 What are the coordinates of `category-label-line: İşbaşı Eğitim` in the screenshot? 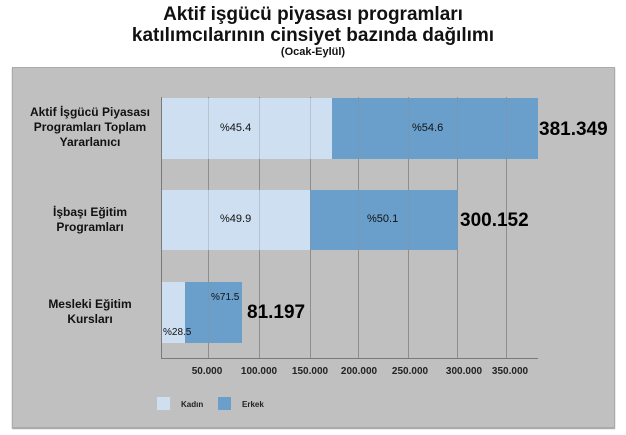 It's located at (90, 212).